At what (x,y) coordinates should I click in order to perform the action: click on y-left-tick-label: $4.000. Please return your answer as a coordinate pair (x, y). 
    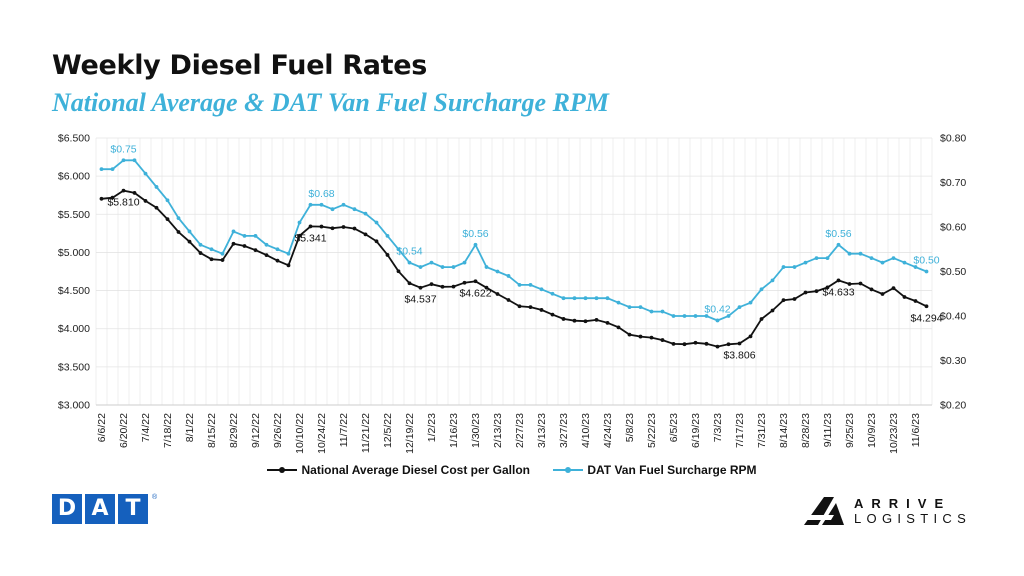
    Looking at the image, I should click on (74, 329).